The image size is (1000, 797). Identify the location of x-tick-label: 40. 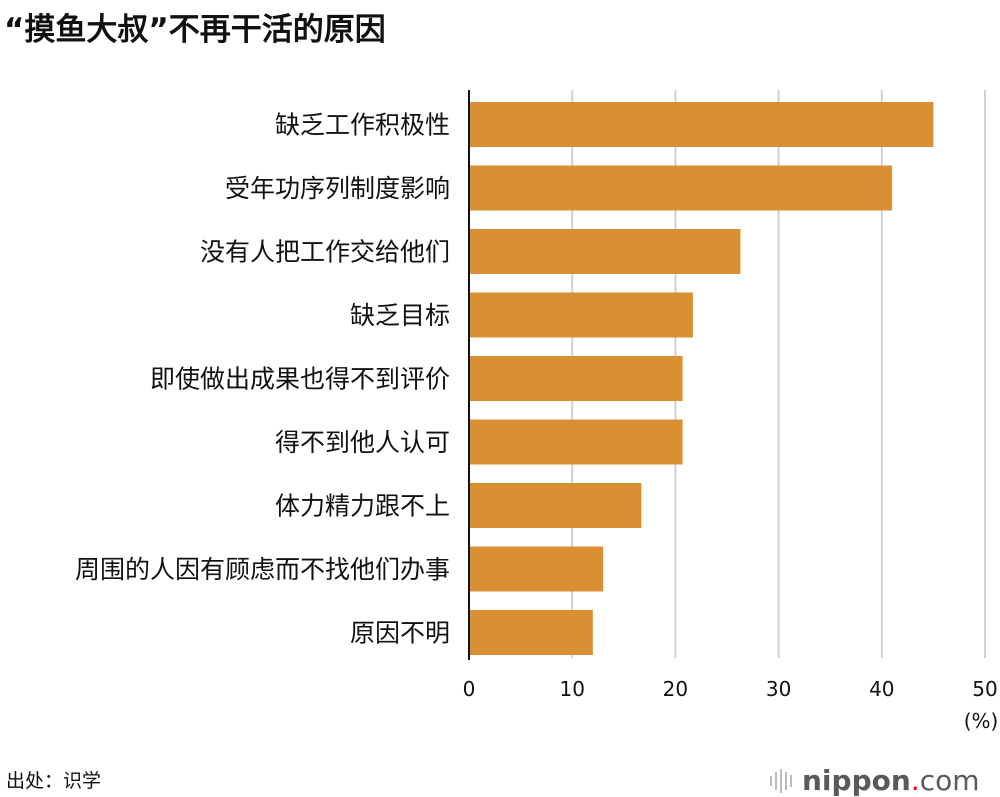
(881, 689).